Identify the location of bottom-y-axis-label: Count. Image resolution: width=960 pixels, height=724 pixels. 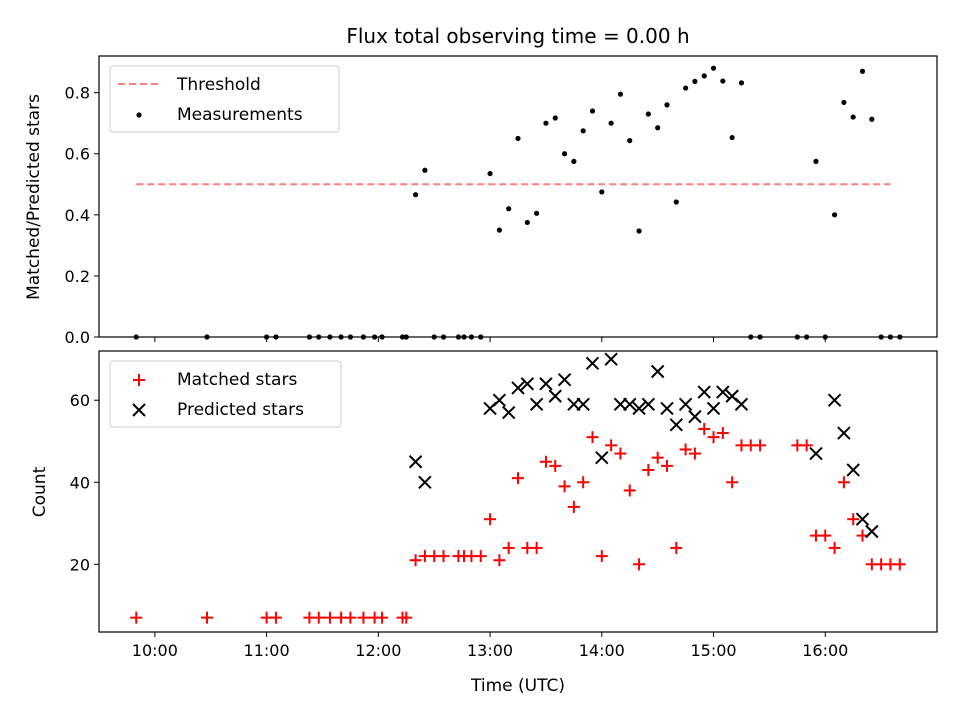
(40, 491).